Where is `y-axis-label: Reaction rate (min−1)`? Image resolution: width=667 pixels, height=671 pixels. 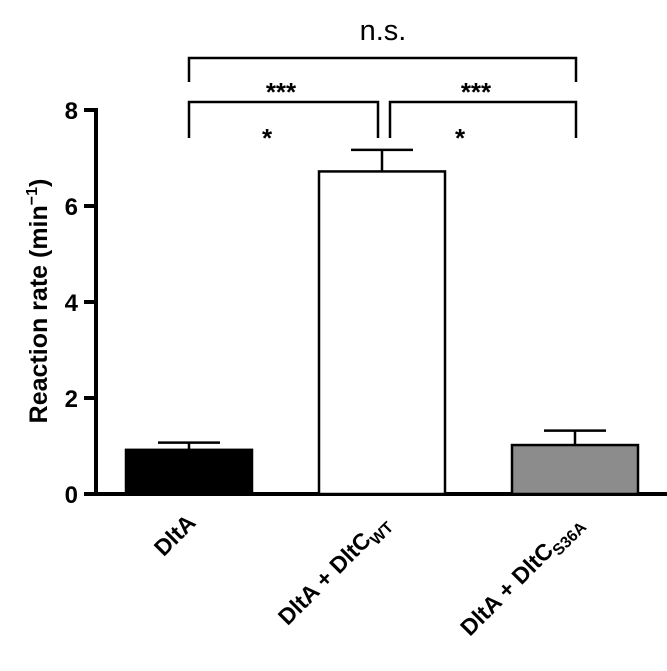
y-axis-label: Reaction rate (min−1) is located at coordinates (38, 301).